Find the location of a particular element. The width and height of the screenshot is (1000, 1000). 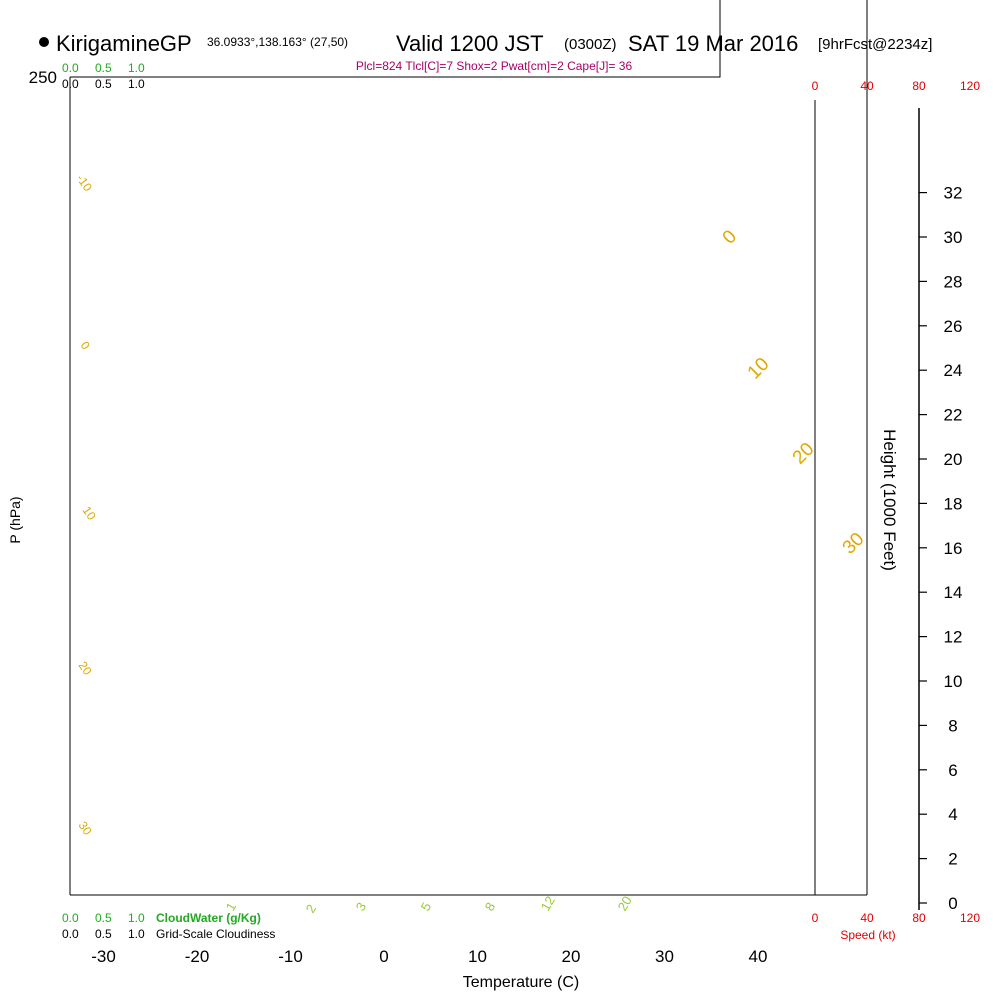

forecast-info: [9hrFcst@2234z] is located at coordinates (875, 44).